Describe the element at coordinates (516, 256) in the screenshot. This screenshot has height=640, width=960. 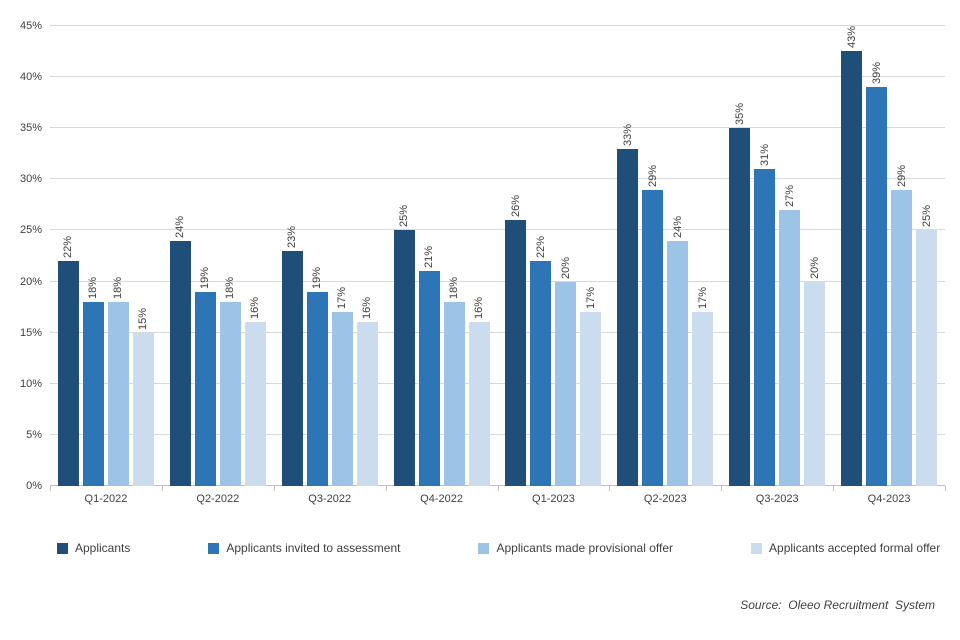
I see `bar-column: 26%` at that location.